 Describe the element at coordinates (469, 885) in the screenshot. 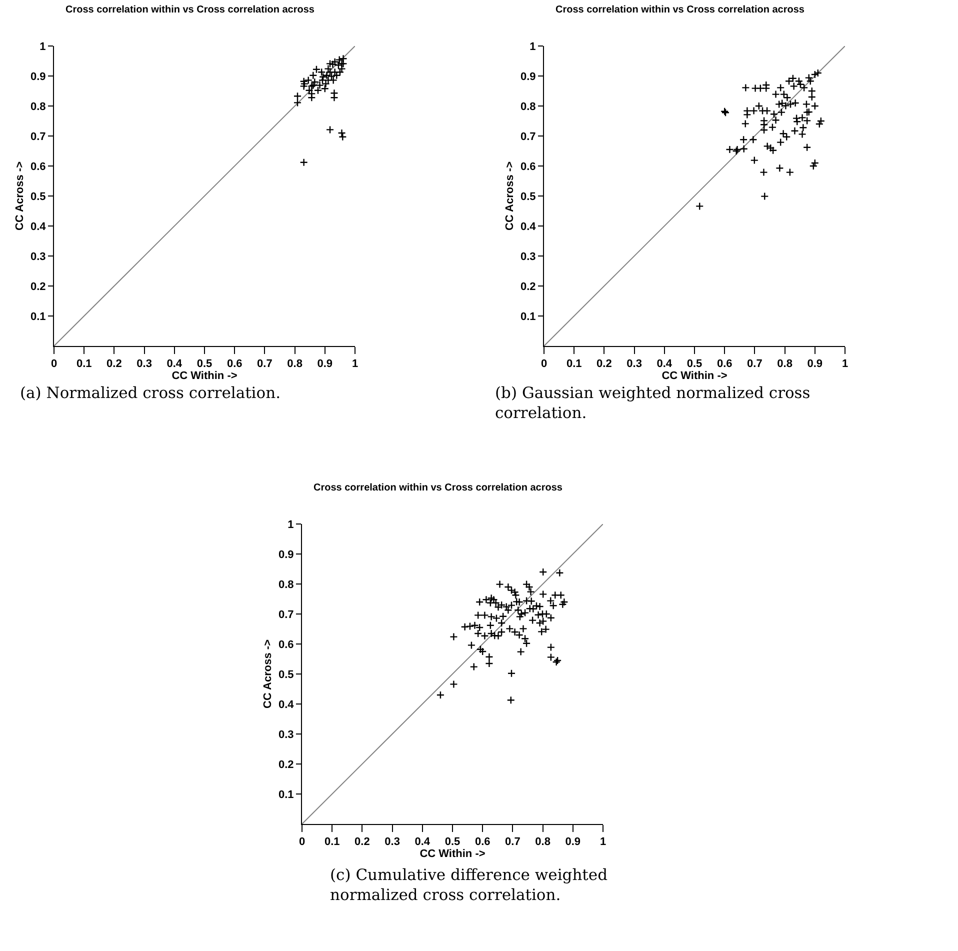

I see `text: (c) Cumulative difference weighted normalized cross correlation.` at that location.